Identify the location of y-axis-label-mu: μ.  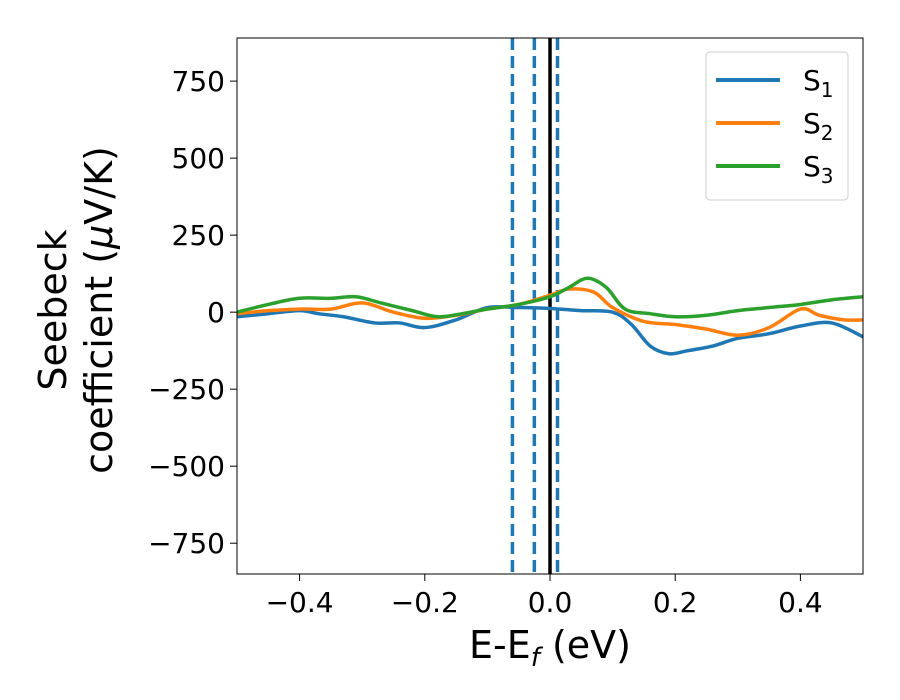
(99, 237).